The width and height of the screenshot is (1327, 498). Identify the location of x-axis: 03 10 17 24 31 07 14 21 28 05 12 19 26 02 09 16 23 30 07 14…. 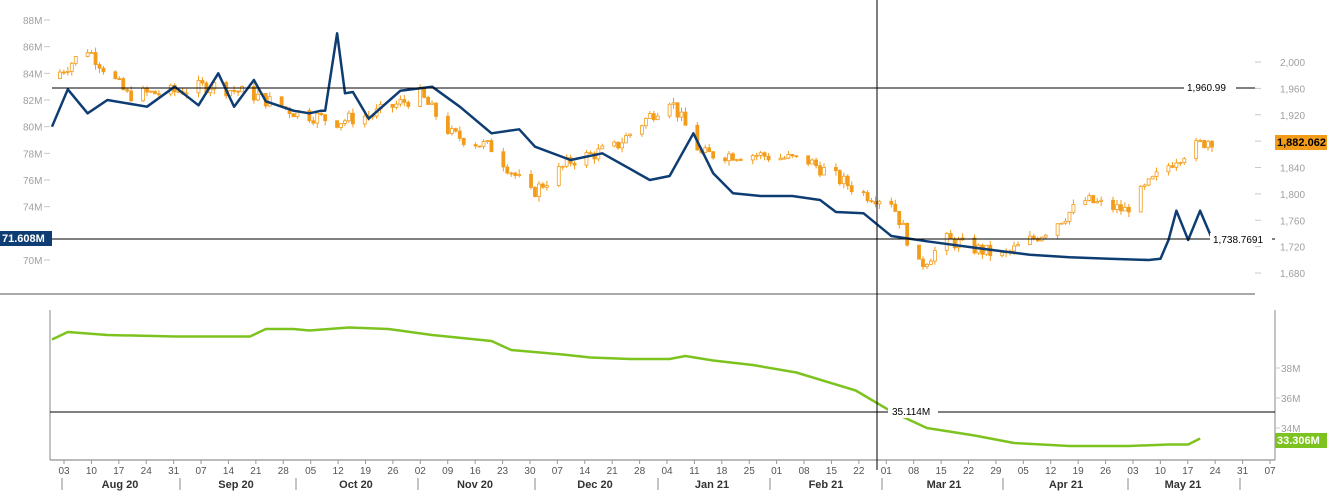
(667, 475).